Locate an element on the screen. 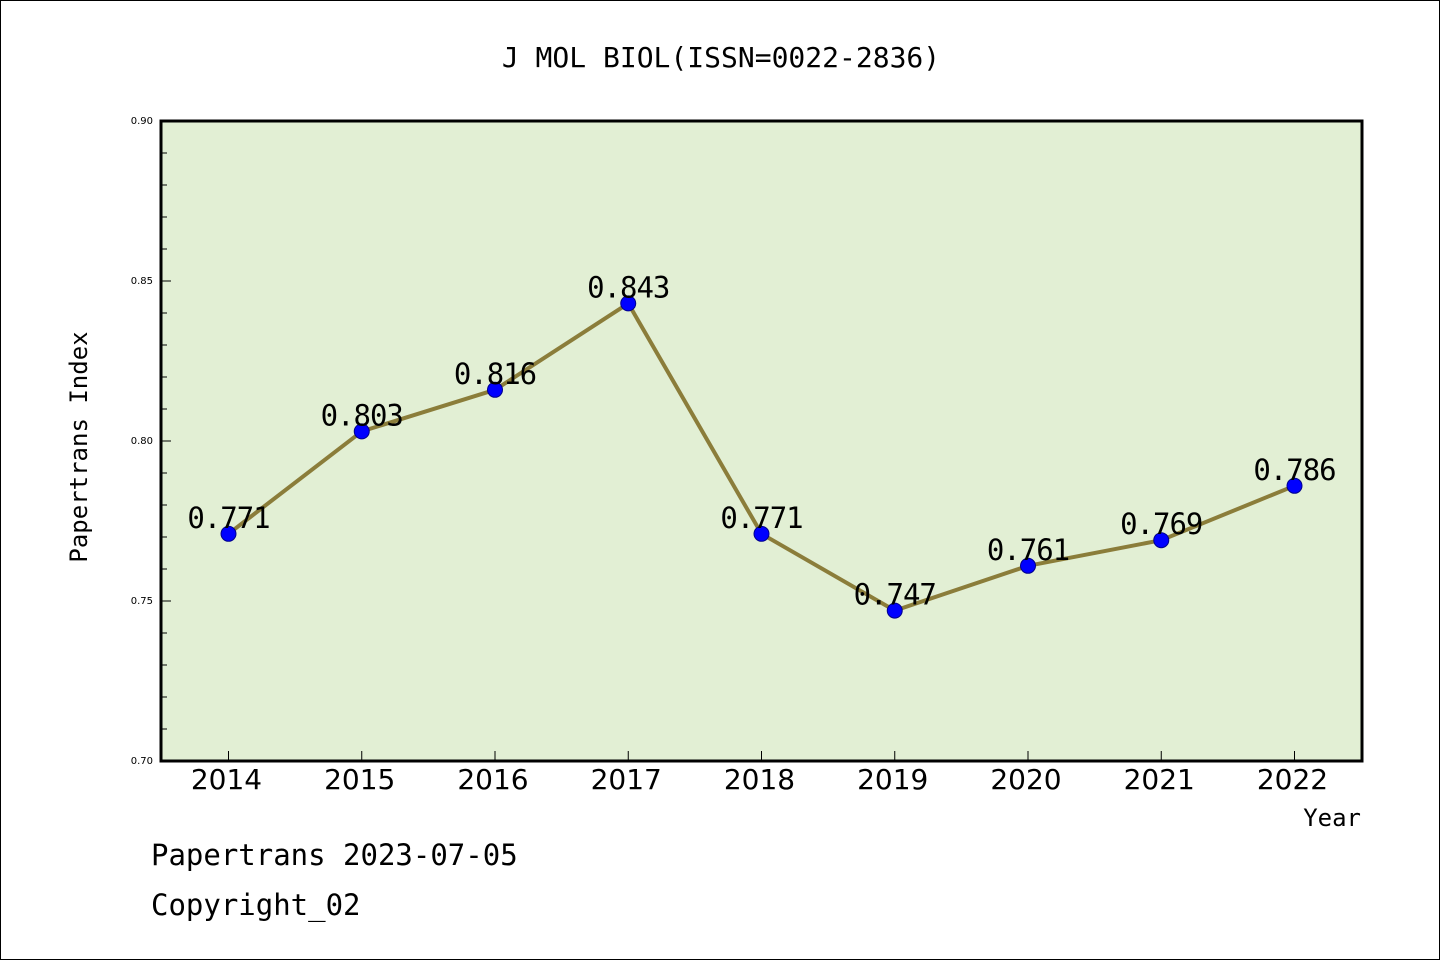  x-tick-label: 2018 is located at coordinates (759, 779).